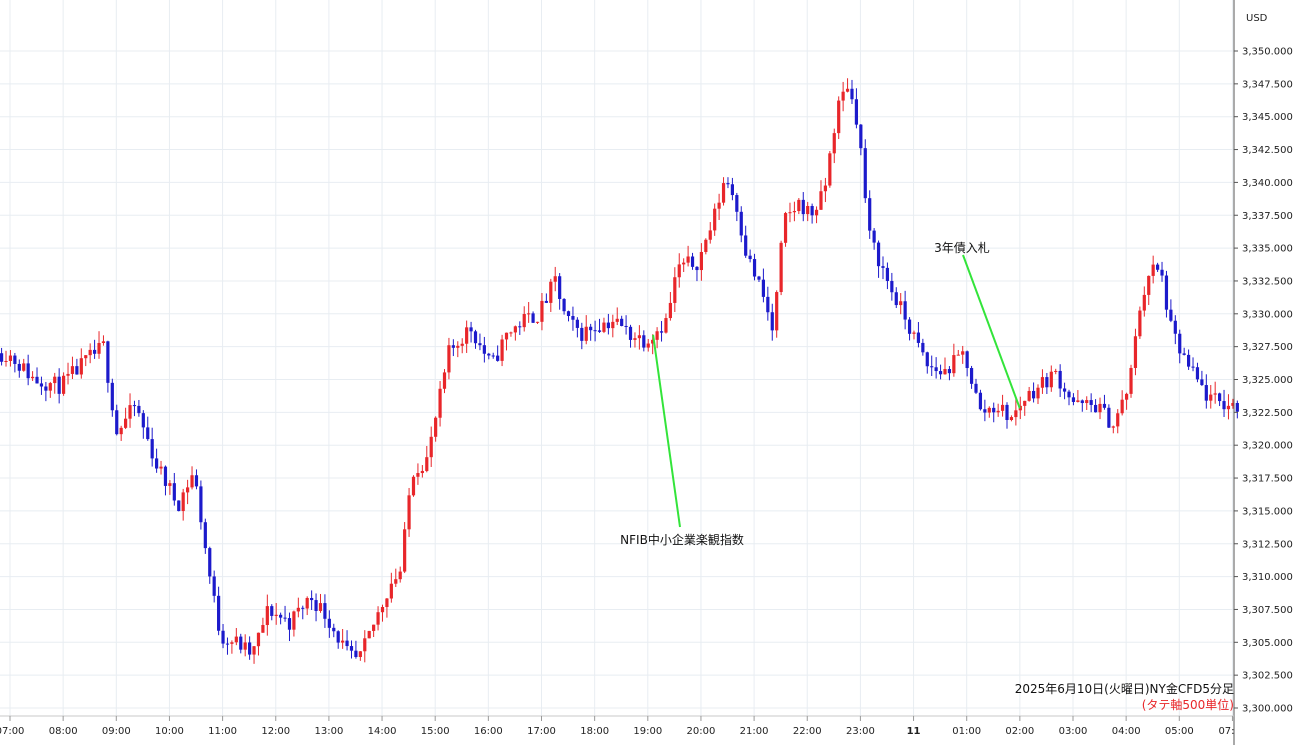 This screenshot has width=1300, height=745. I want to click on y-tick-label: 3,310.000, so click(1267, 577).